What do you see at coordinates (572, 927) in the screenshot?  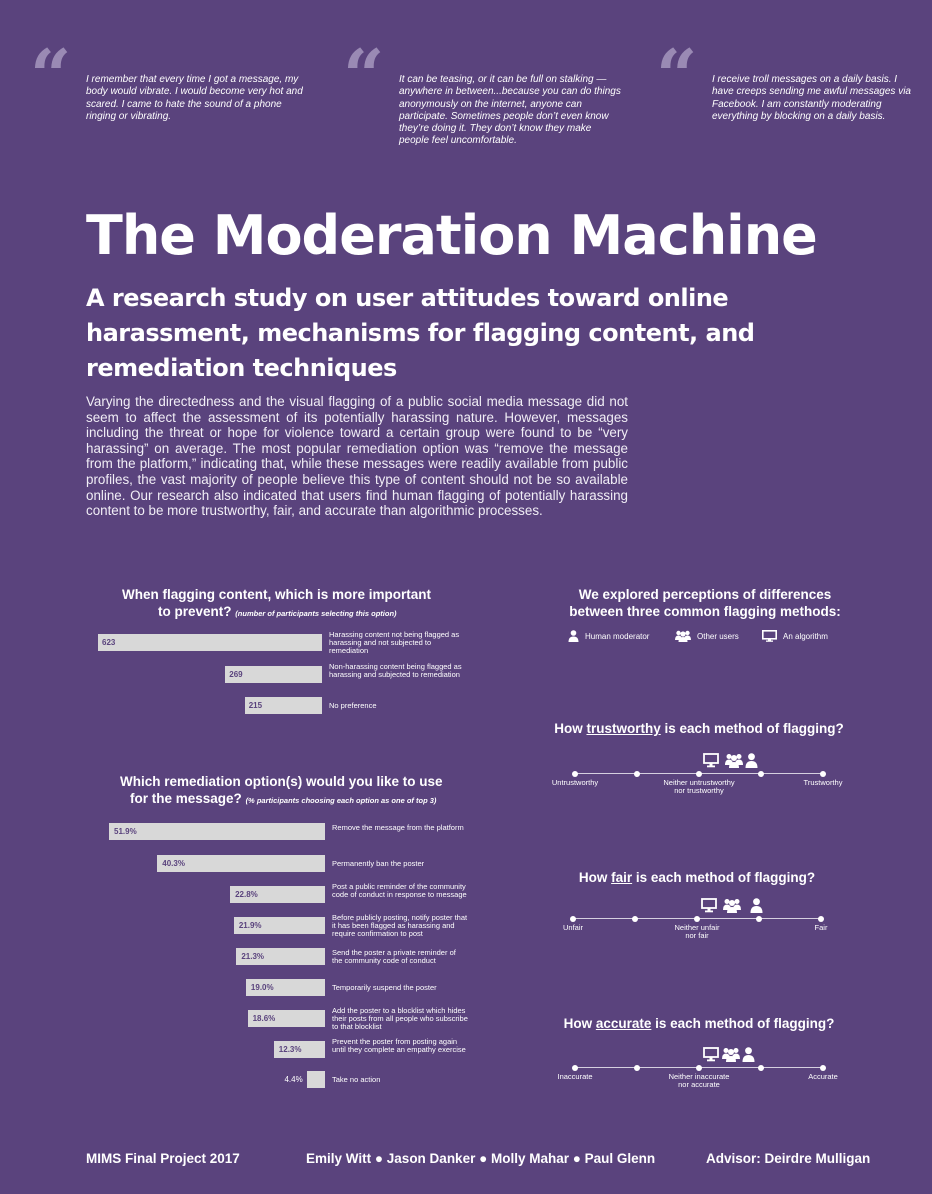 I see `scale-label-left: Unfair` at bounding box center [572, 927].